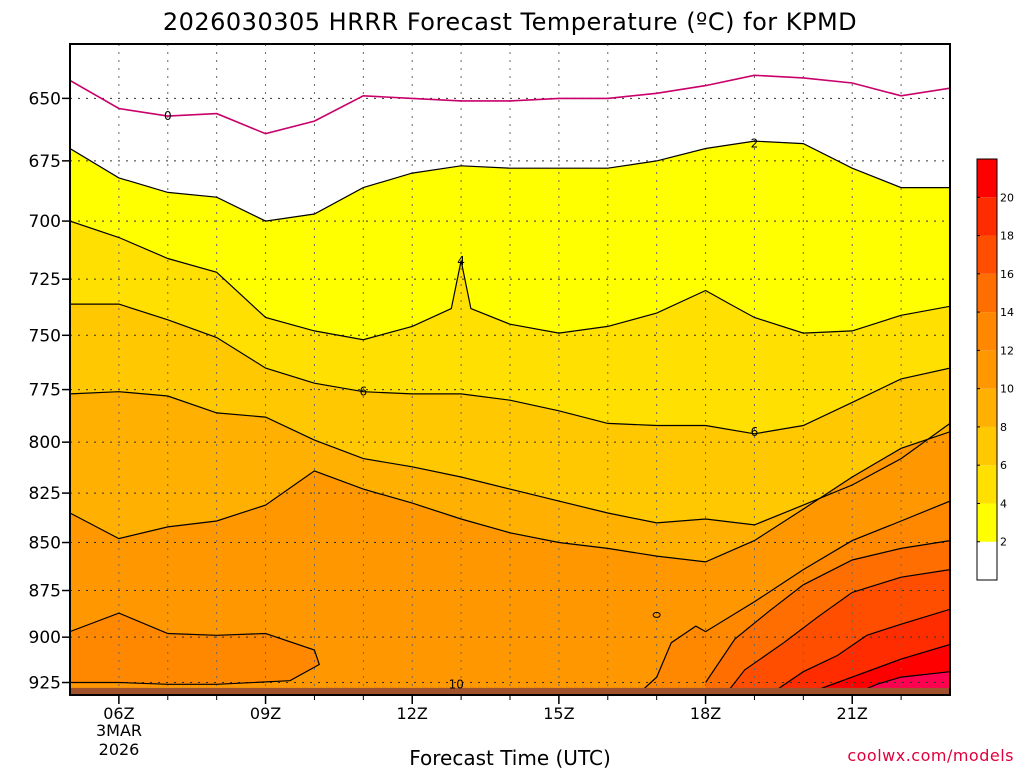  What do you see at coordinates (45, 162) in the screenshot?
I see `y-tick-label: 675` at bounding box center [45, 162].